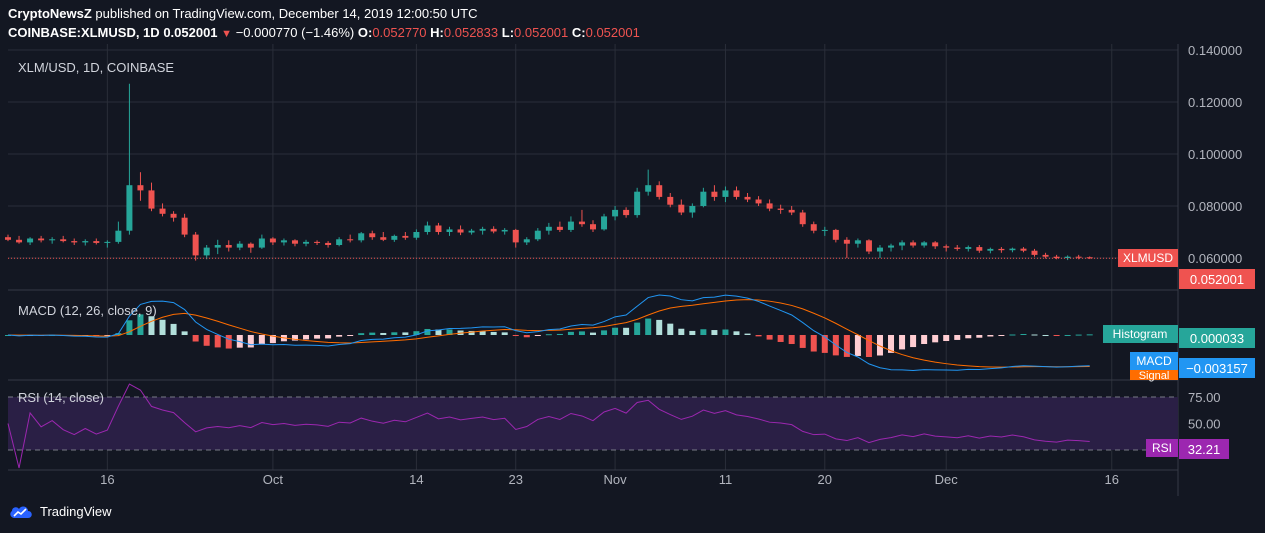 The height and width of the screenshot is (533, 1265). What do you see at coordinates (61, 397) in the screenshot?
I see `rsi-pane-title: RSI (14, close)` at bounding box center [61, 397].